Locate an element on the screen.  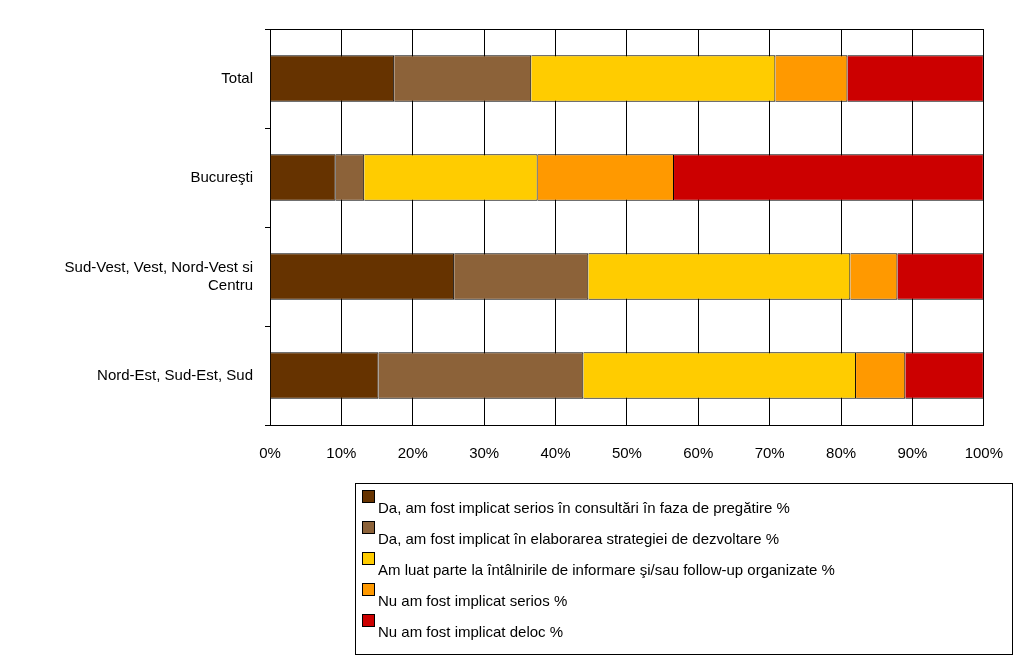
x-tick-label: 80% is located at coordinates (841, 453).